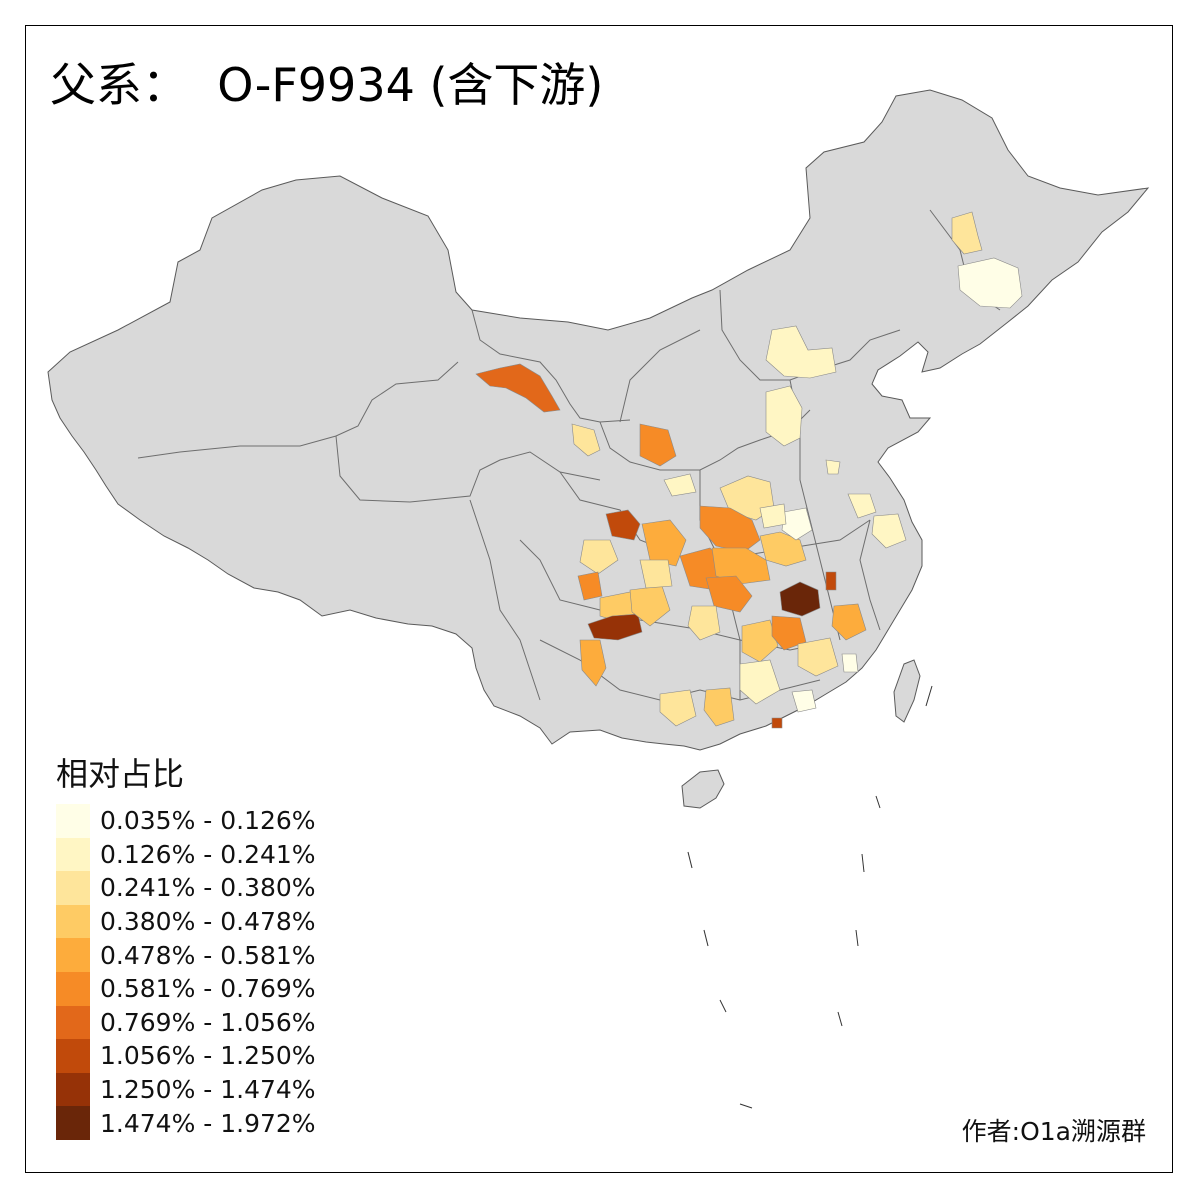 The height and width of the screenshot is (1200, 1200). I want to click on region-zhejiang-b, so click(889, 531).